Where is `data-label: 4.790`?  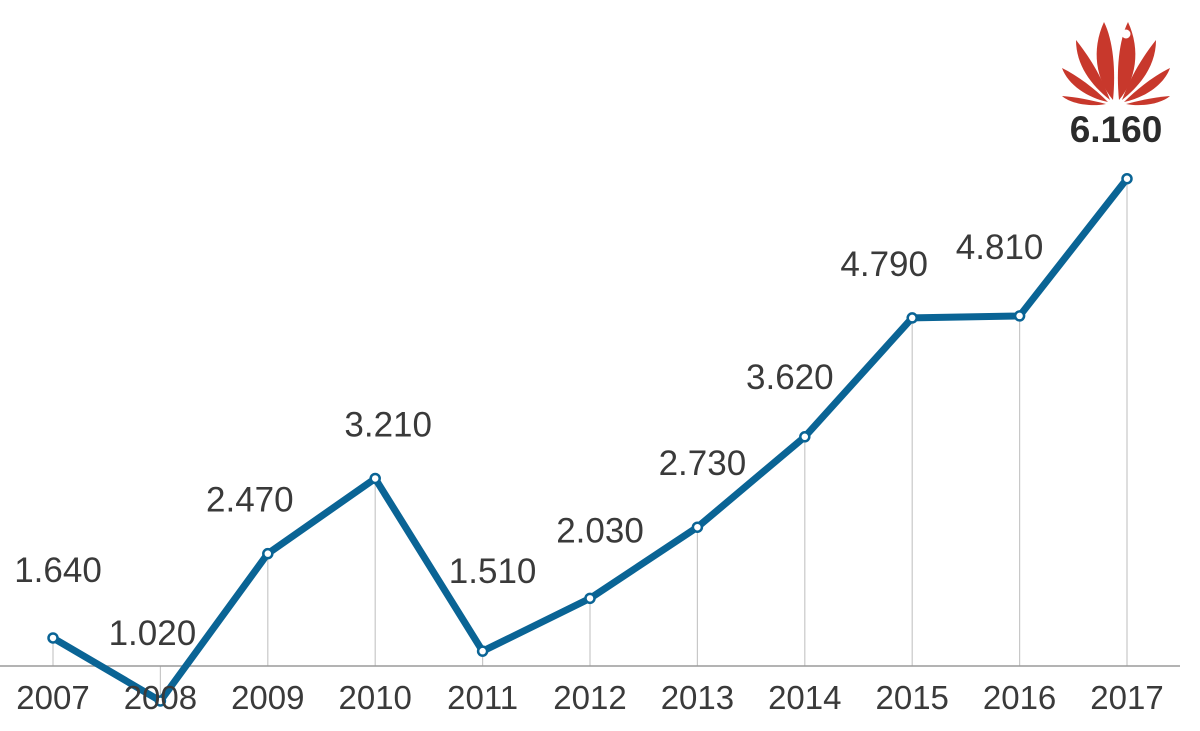 data-label: 4.790 is located at coordinates (884, 264).